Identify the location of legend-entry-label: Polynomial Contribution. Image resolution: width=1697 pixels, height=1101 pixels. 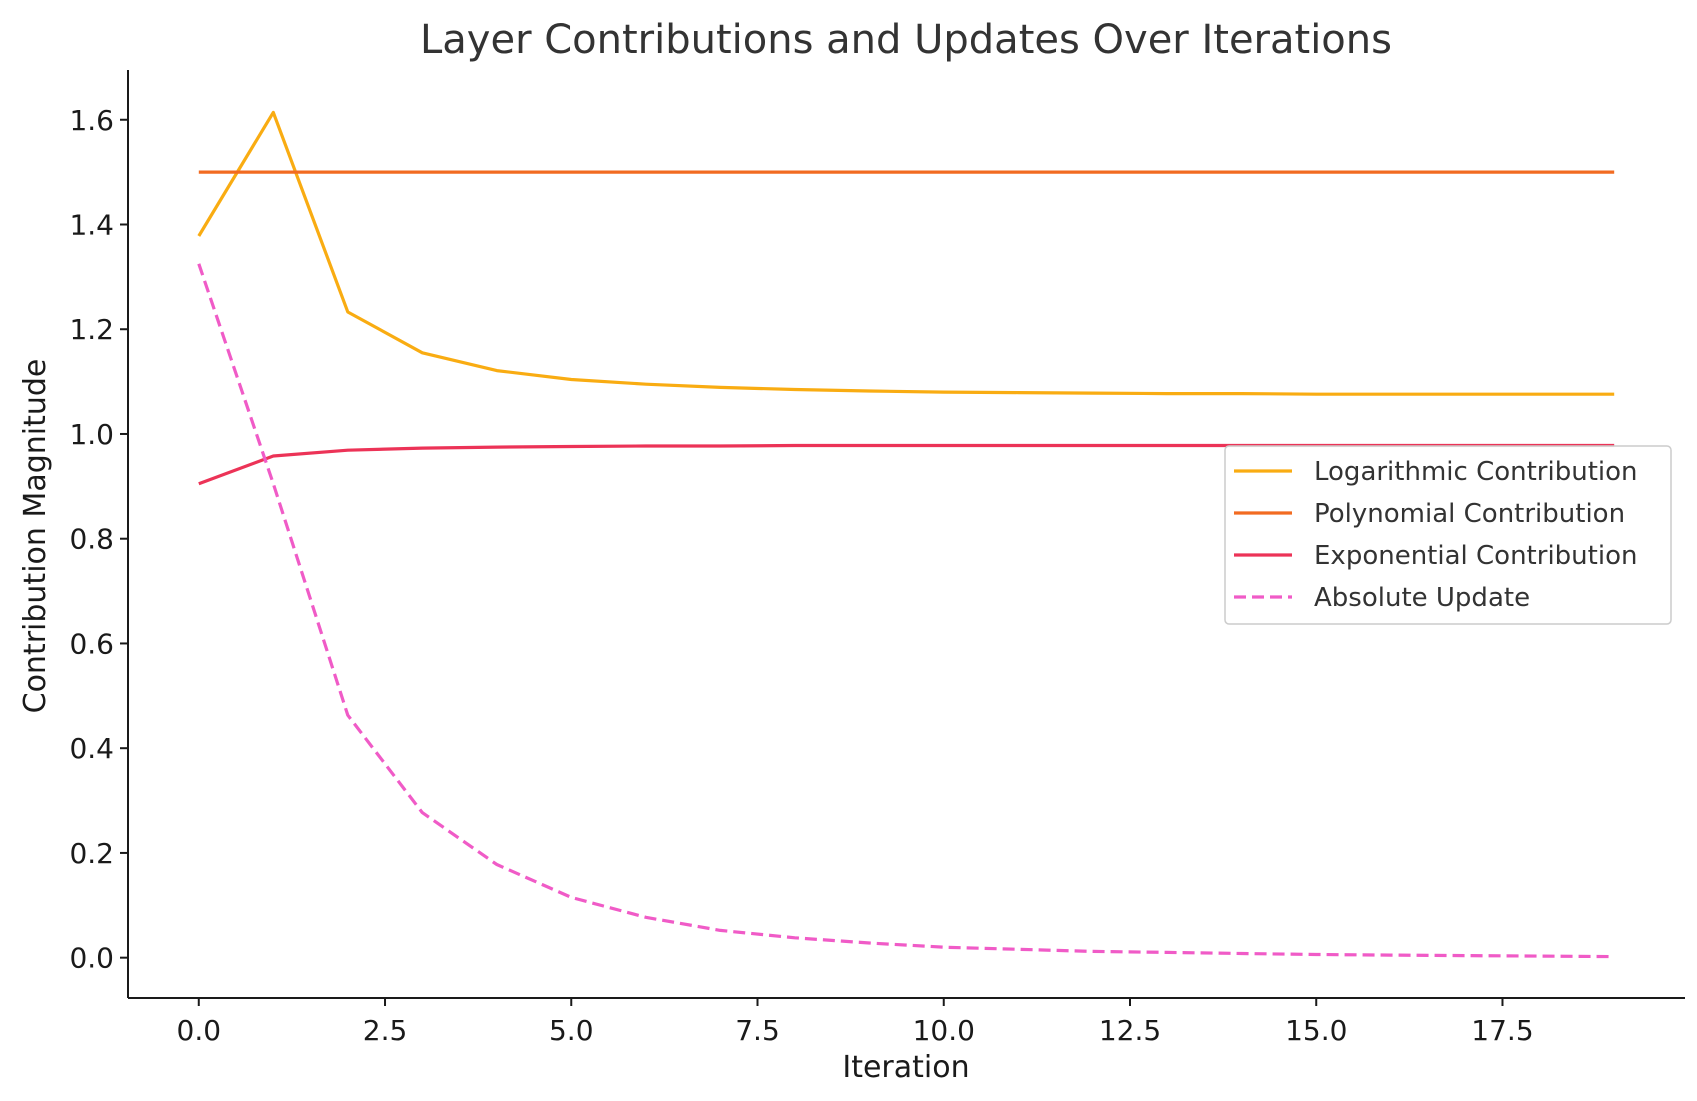
(1469, 514).